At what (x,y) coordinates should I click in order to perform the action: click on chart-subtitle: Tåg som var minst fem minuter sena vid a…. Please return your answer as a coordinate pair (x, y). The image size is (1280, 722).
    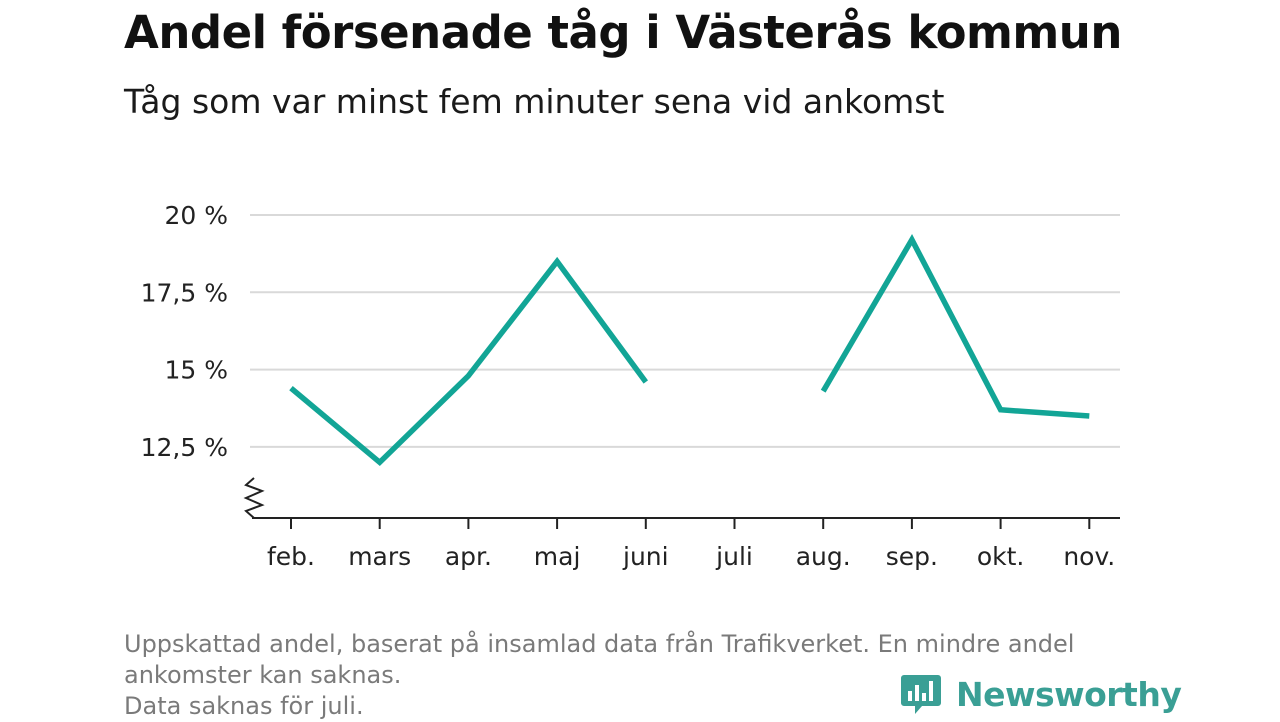
    Looking at the image, I should click on (534, 101).